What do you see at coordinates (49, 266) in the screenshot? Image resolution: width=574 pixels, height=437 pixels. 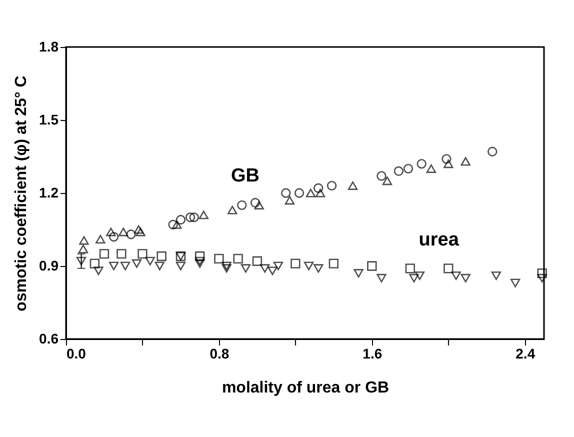 I see `y-tick-label: 0.9` at bounding box center [49, 266].